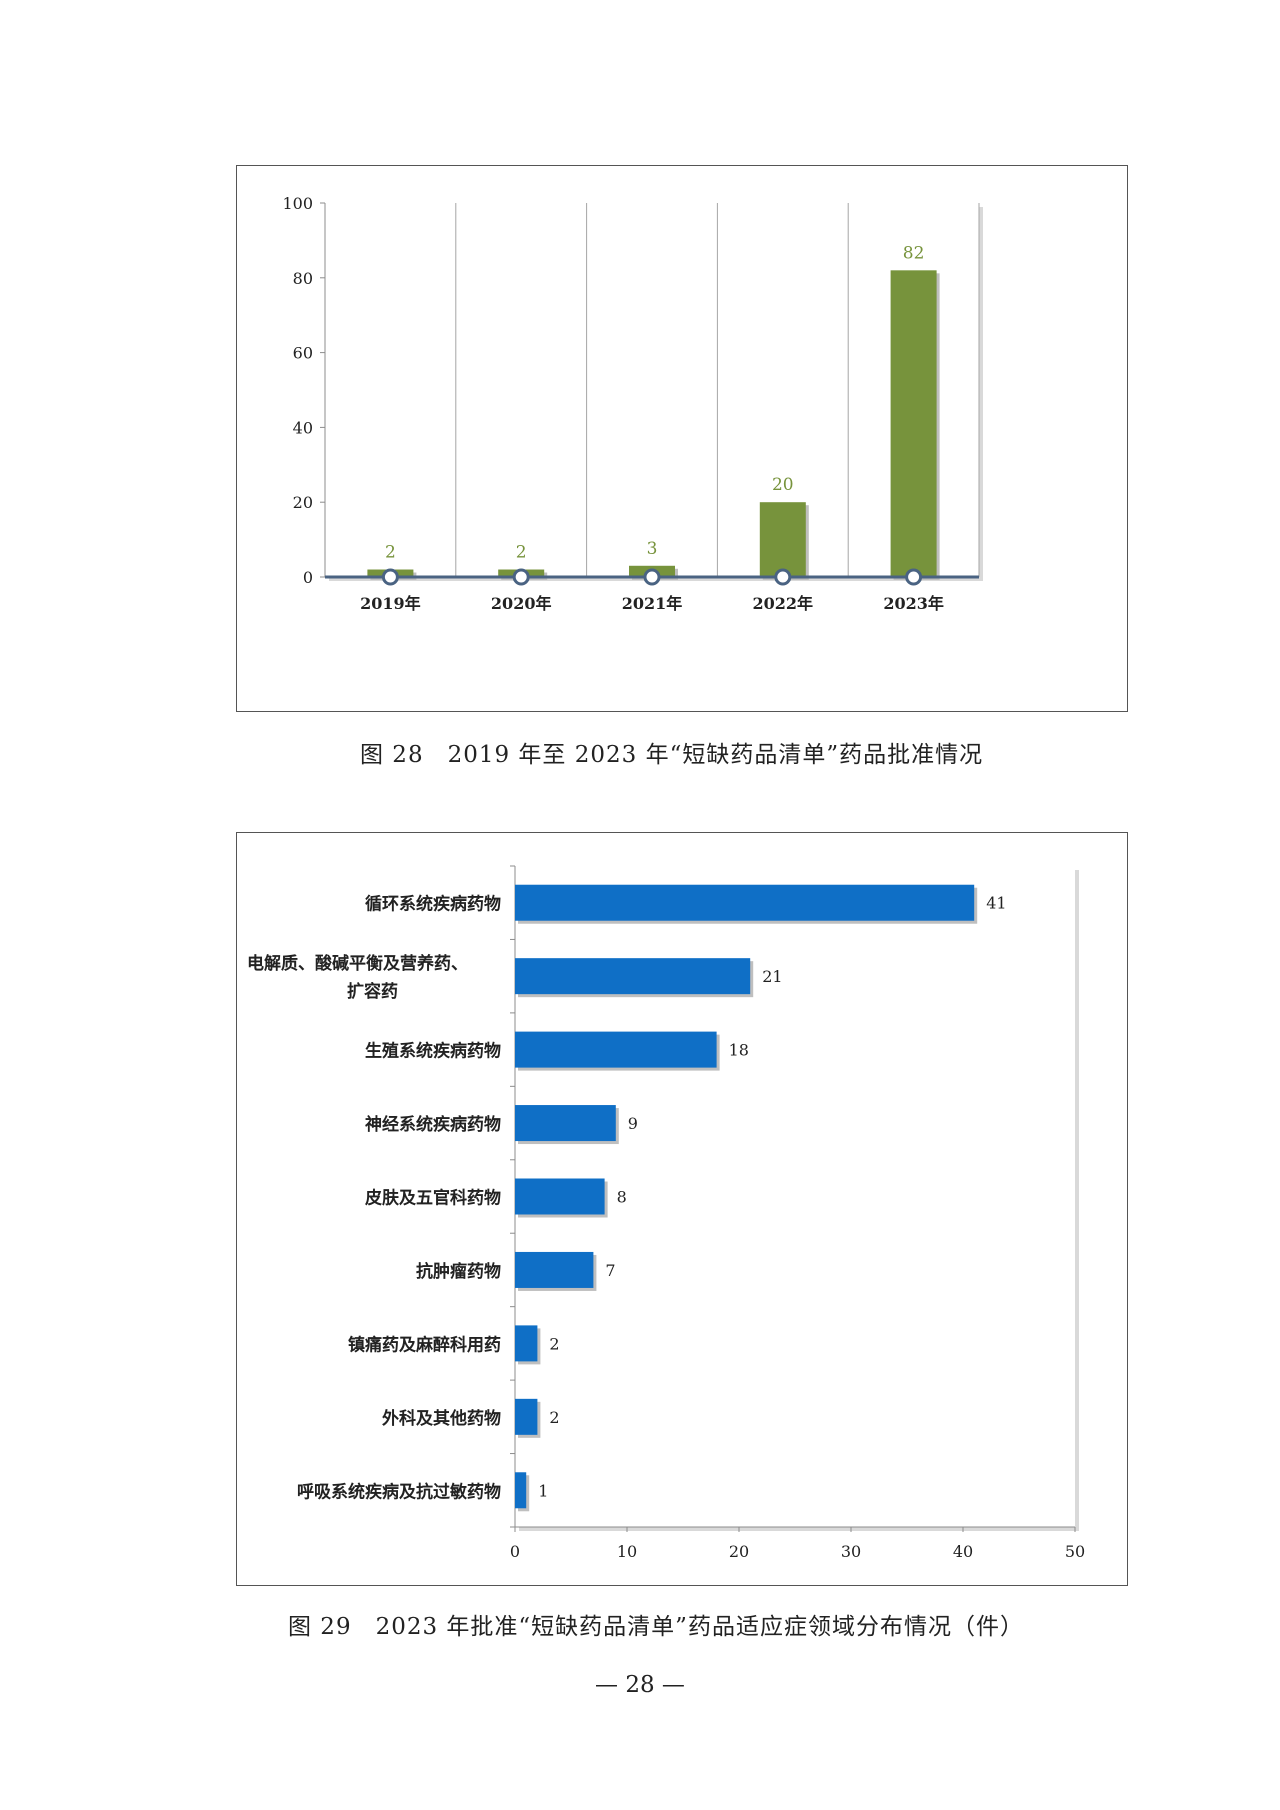  I want to click on data-label: 21, so click(772, 976).